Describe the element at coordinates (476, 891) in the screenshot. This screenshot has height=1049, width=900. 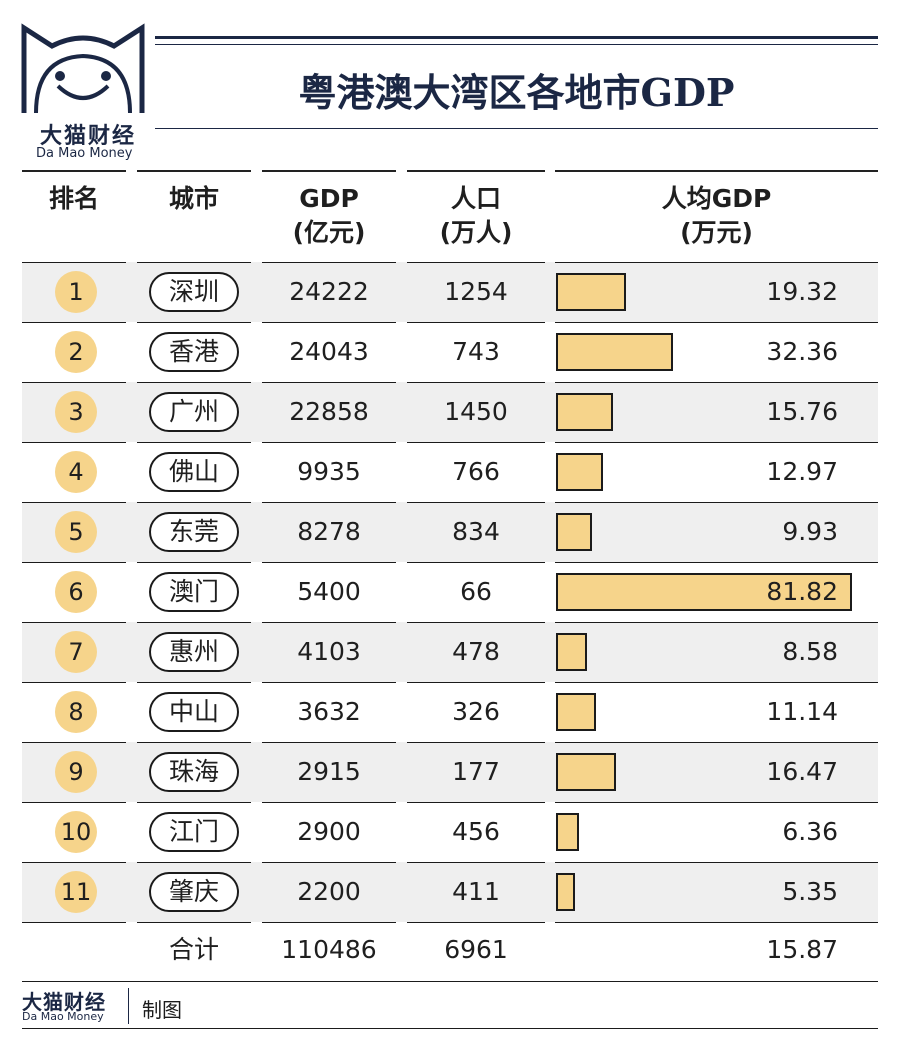
I see `population-cell: 411` at that location.